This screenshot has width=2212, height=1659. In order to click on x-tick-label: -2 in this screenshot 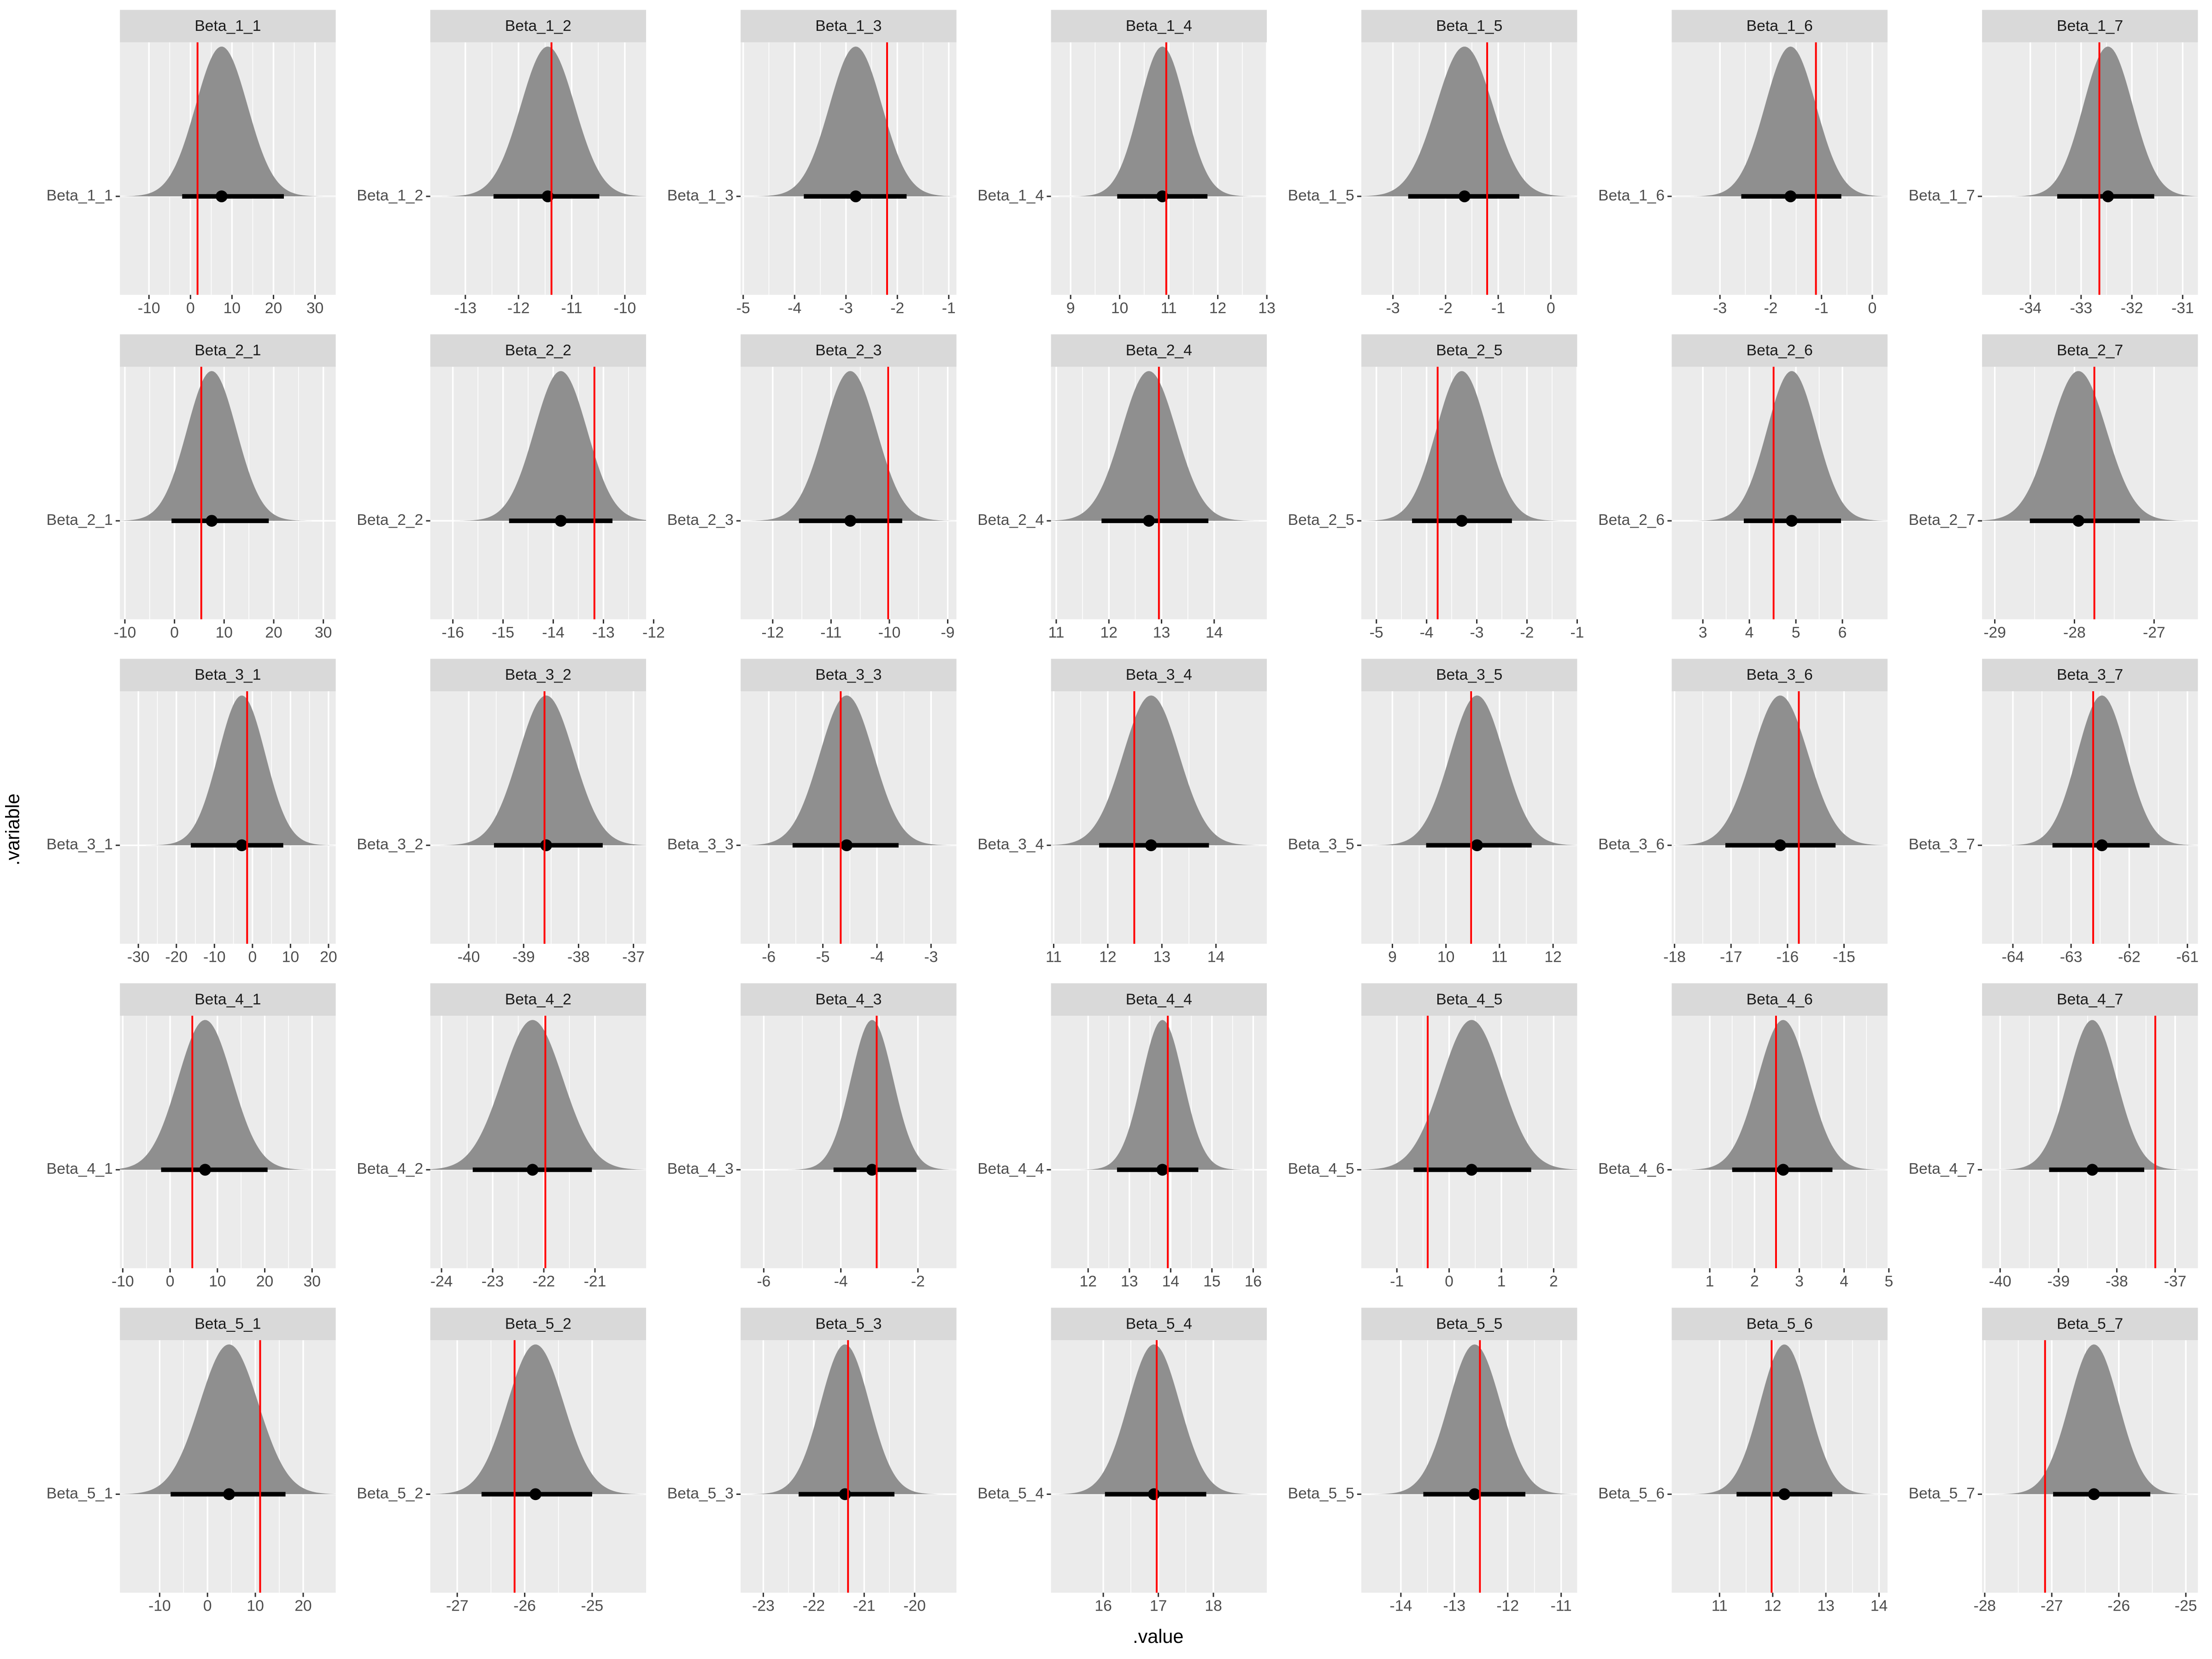, I will do `click(1446, 308)`.